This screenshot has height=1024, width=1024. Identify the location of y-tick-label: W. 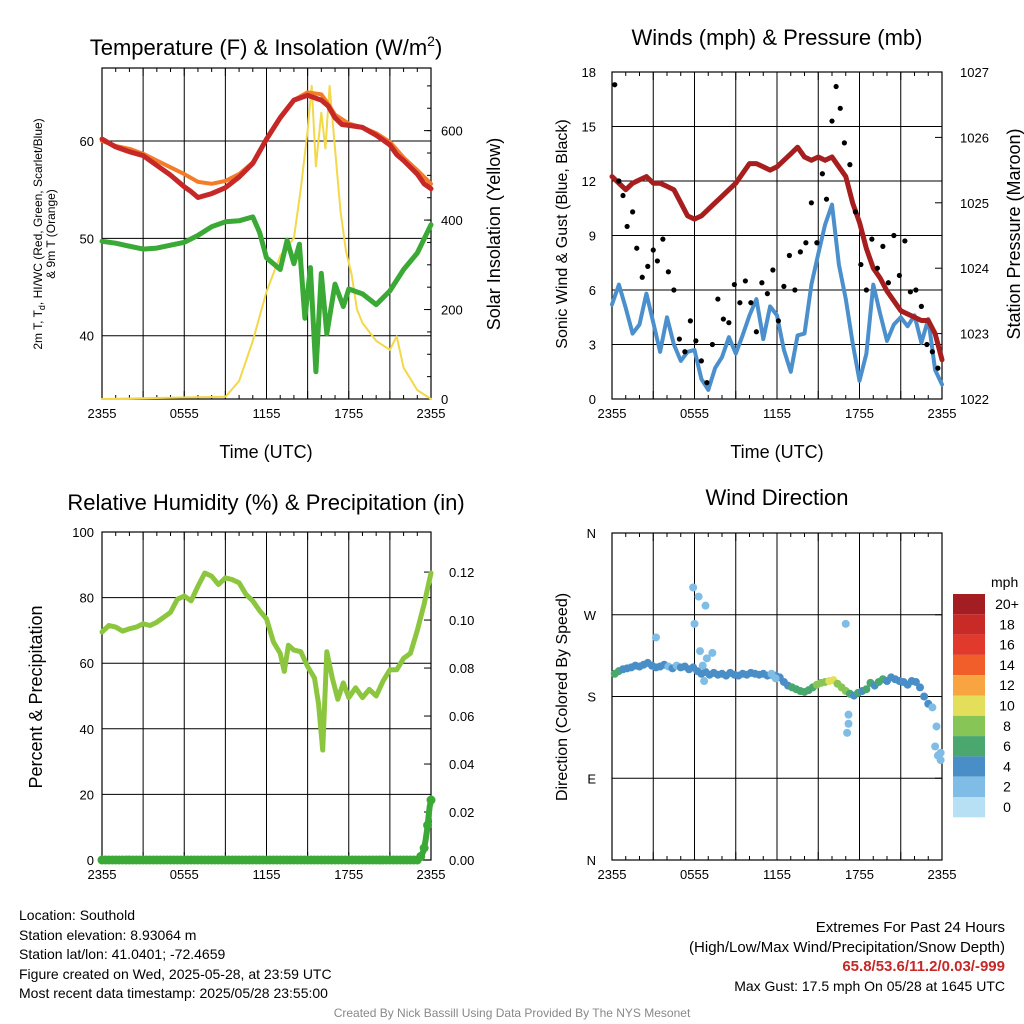
(590, 615).